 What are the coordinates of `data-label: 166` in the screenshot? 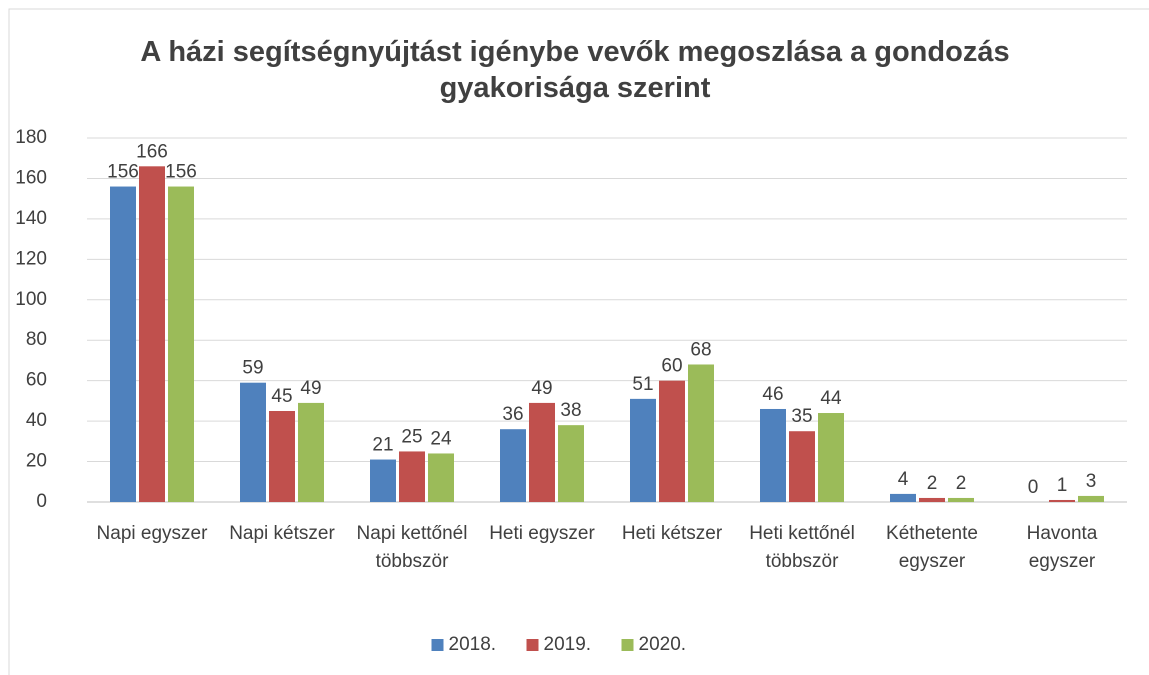 It's located at (152, 151).